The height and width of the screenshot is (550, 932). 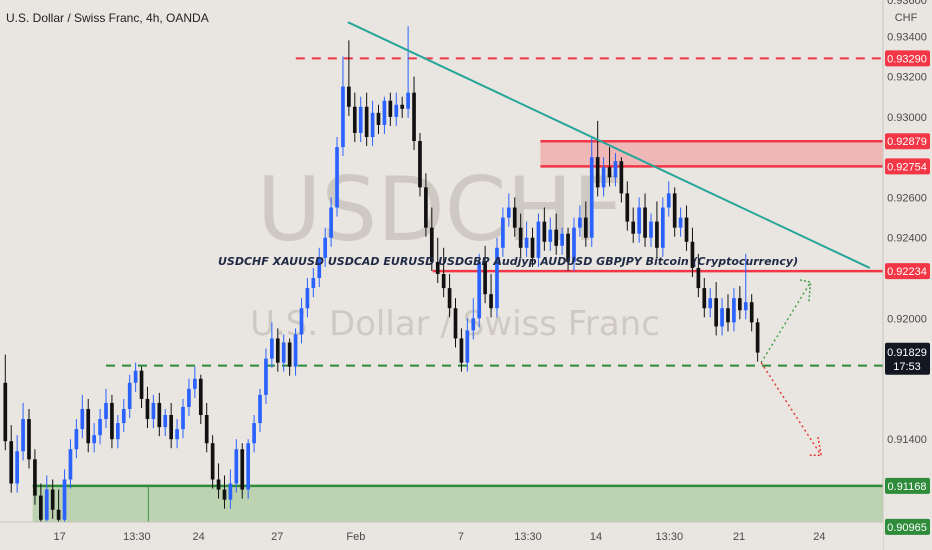 What do you see at coordinates (907, 358) in the screenshot?
I see `current-price-tag: 0.91829 17:53` at bounding box center [907, 358].